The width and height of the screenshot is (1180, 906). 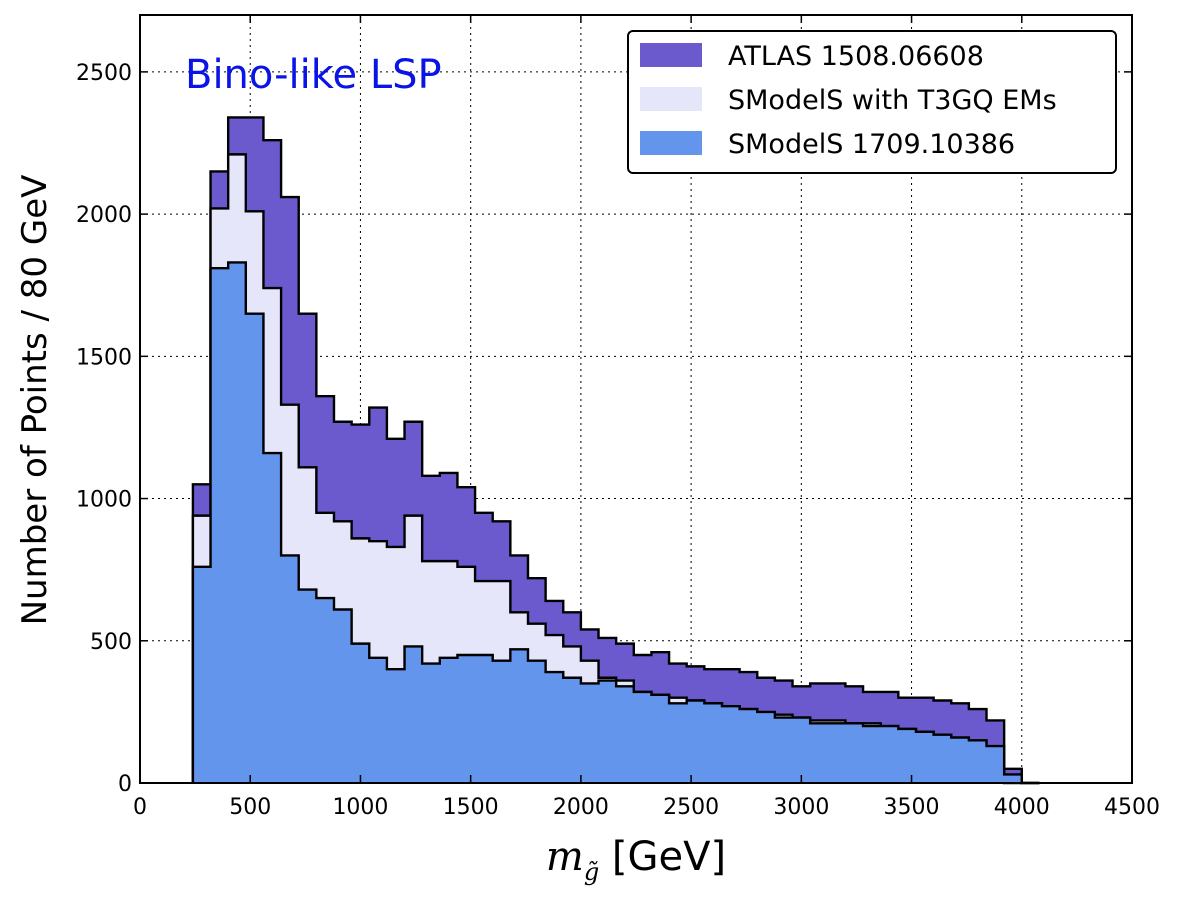 What do you see at coordinates (581, 807) in the screenshot?
I see `x-tick-label: 2000` at bounding box center [581, 807].